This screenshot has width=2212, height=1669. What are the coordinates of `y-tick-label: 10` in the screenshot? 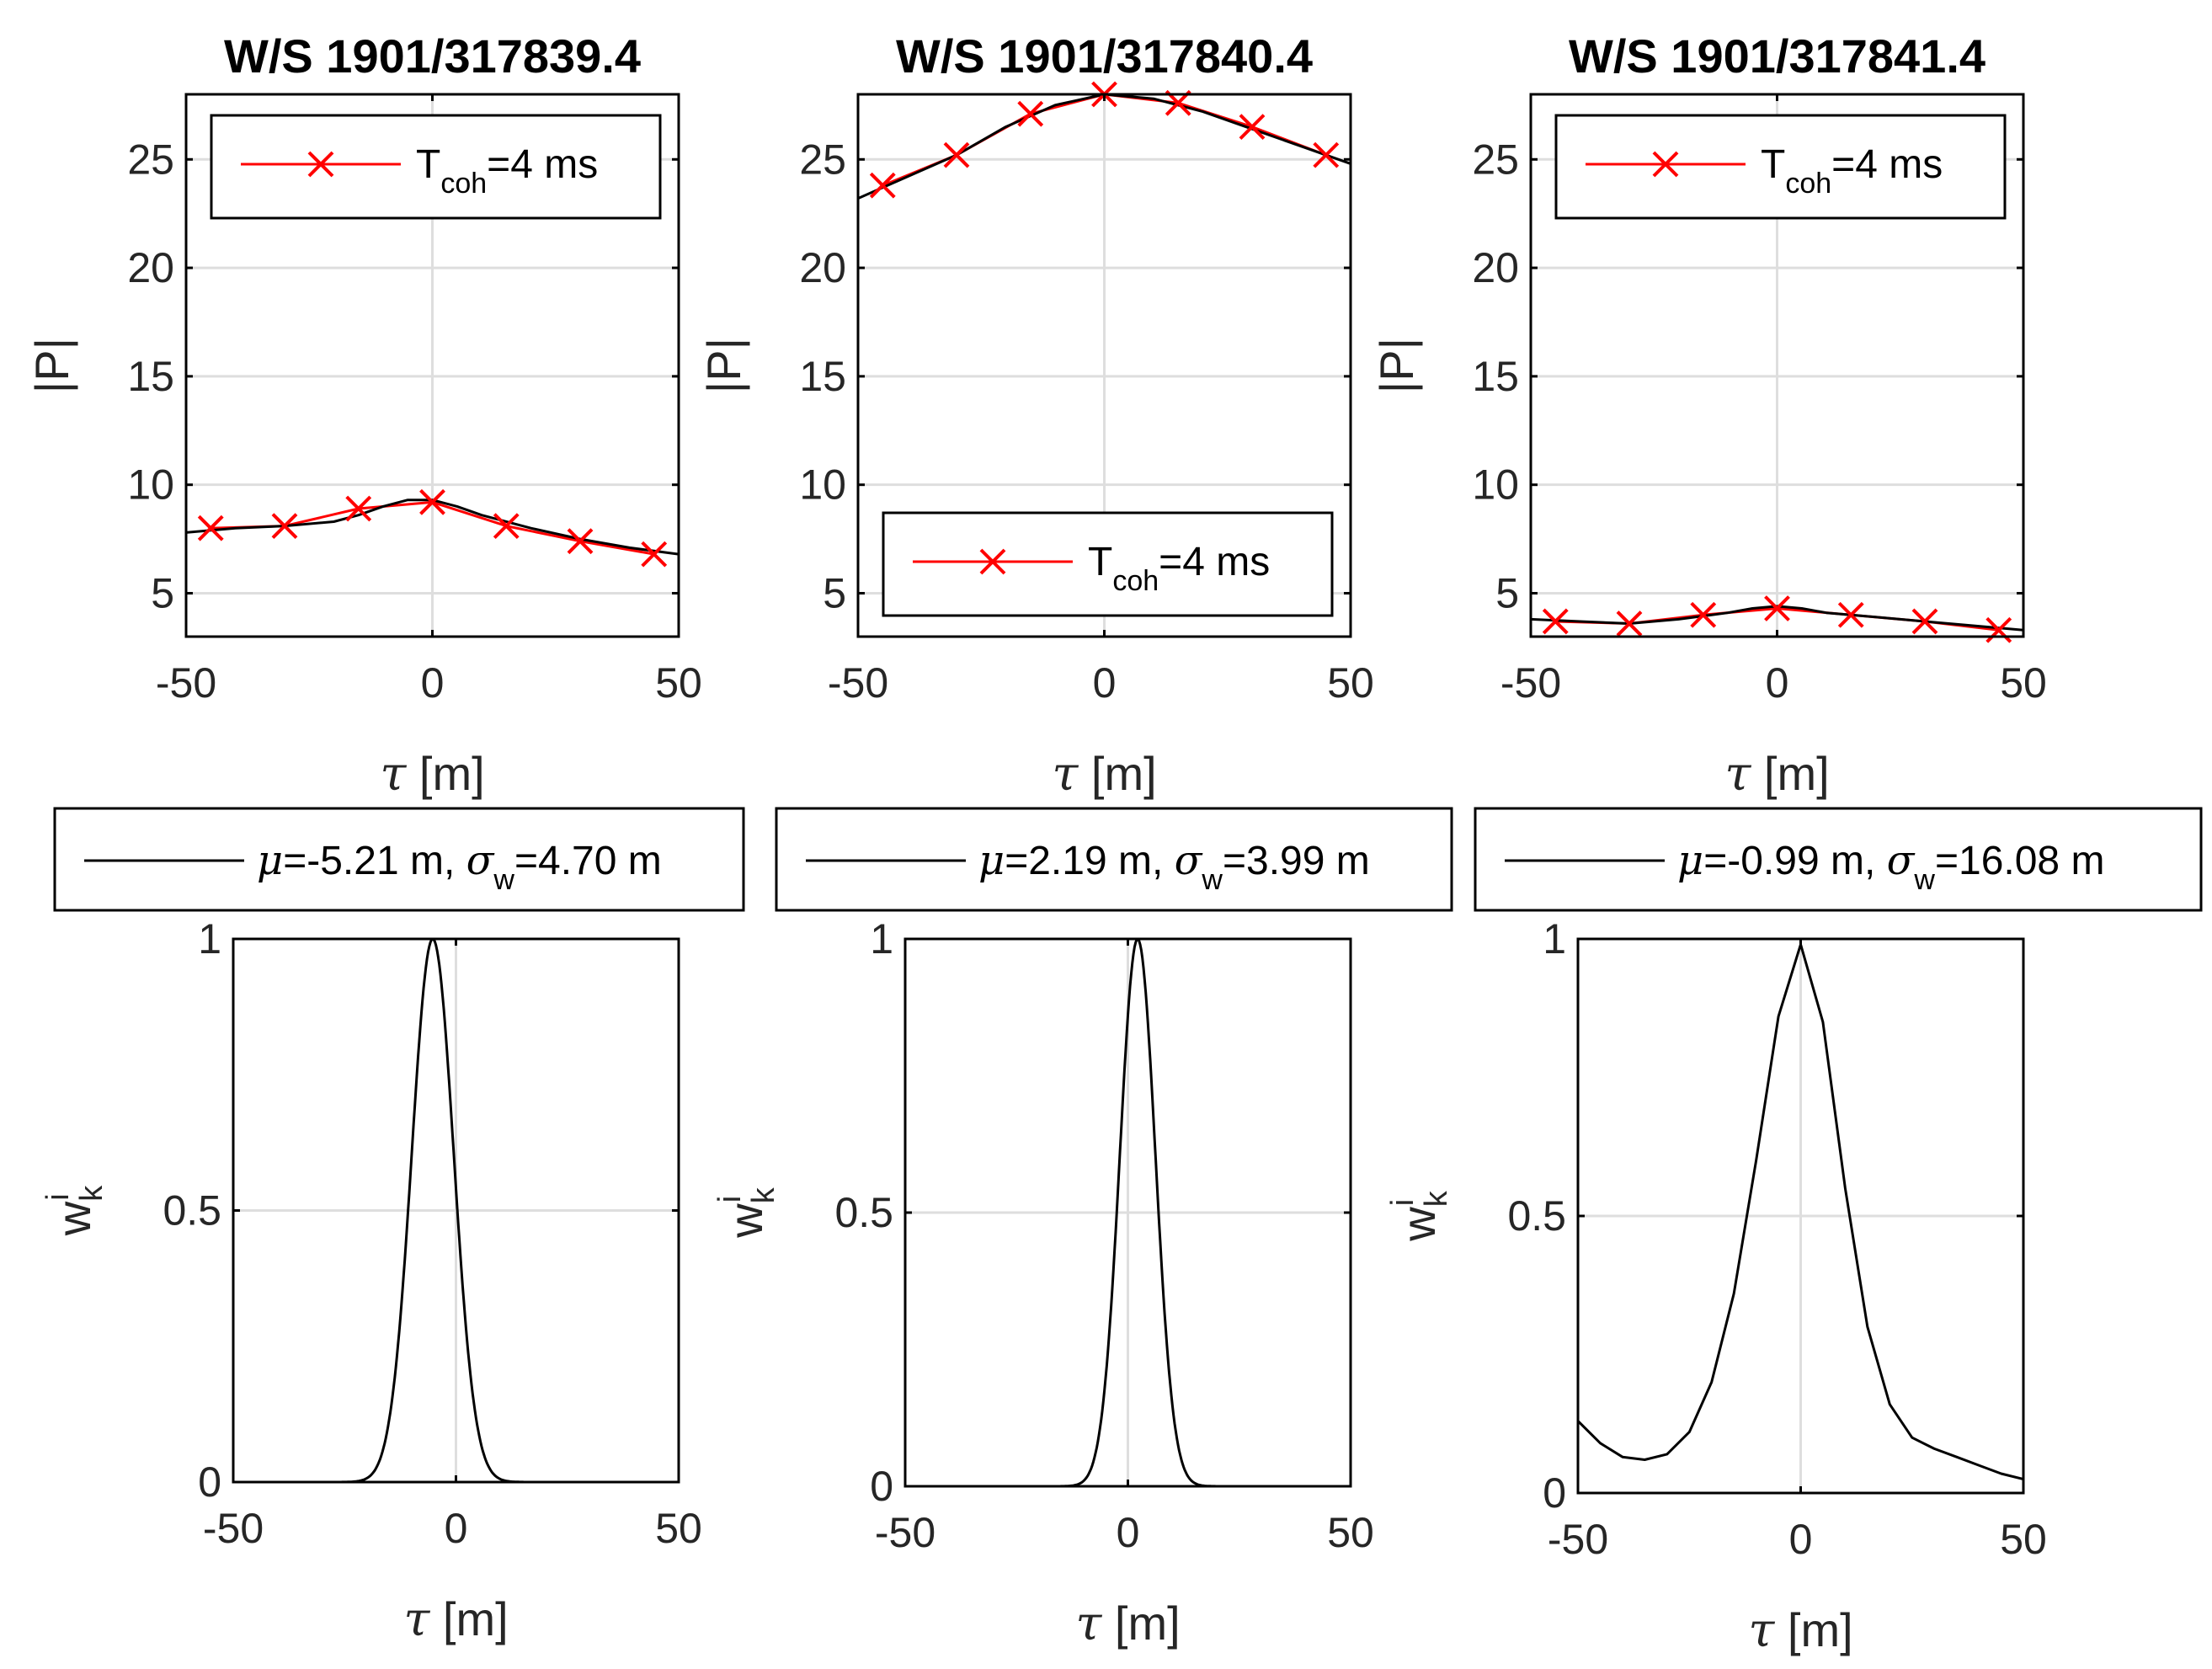 It's located at (822, 485).